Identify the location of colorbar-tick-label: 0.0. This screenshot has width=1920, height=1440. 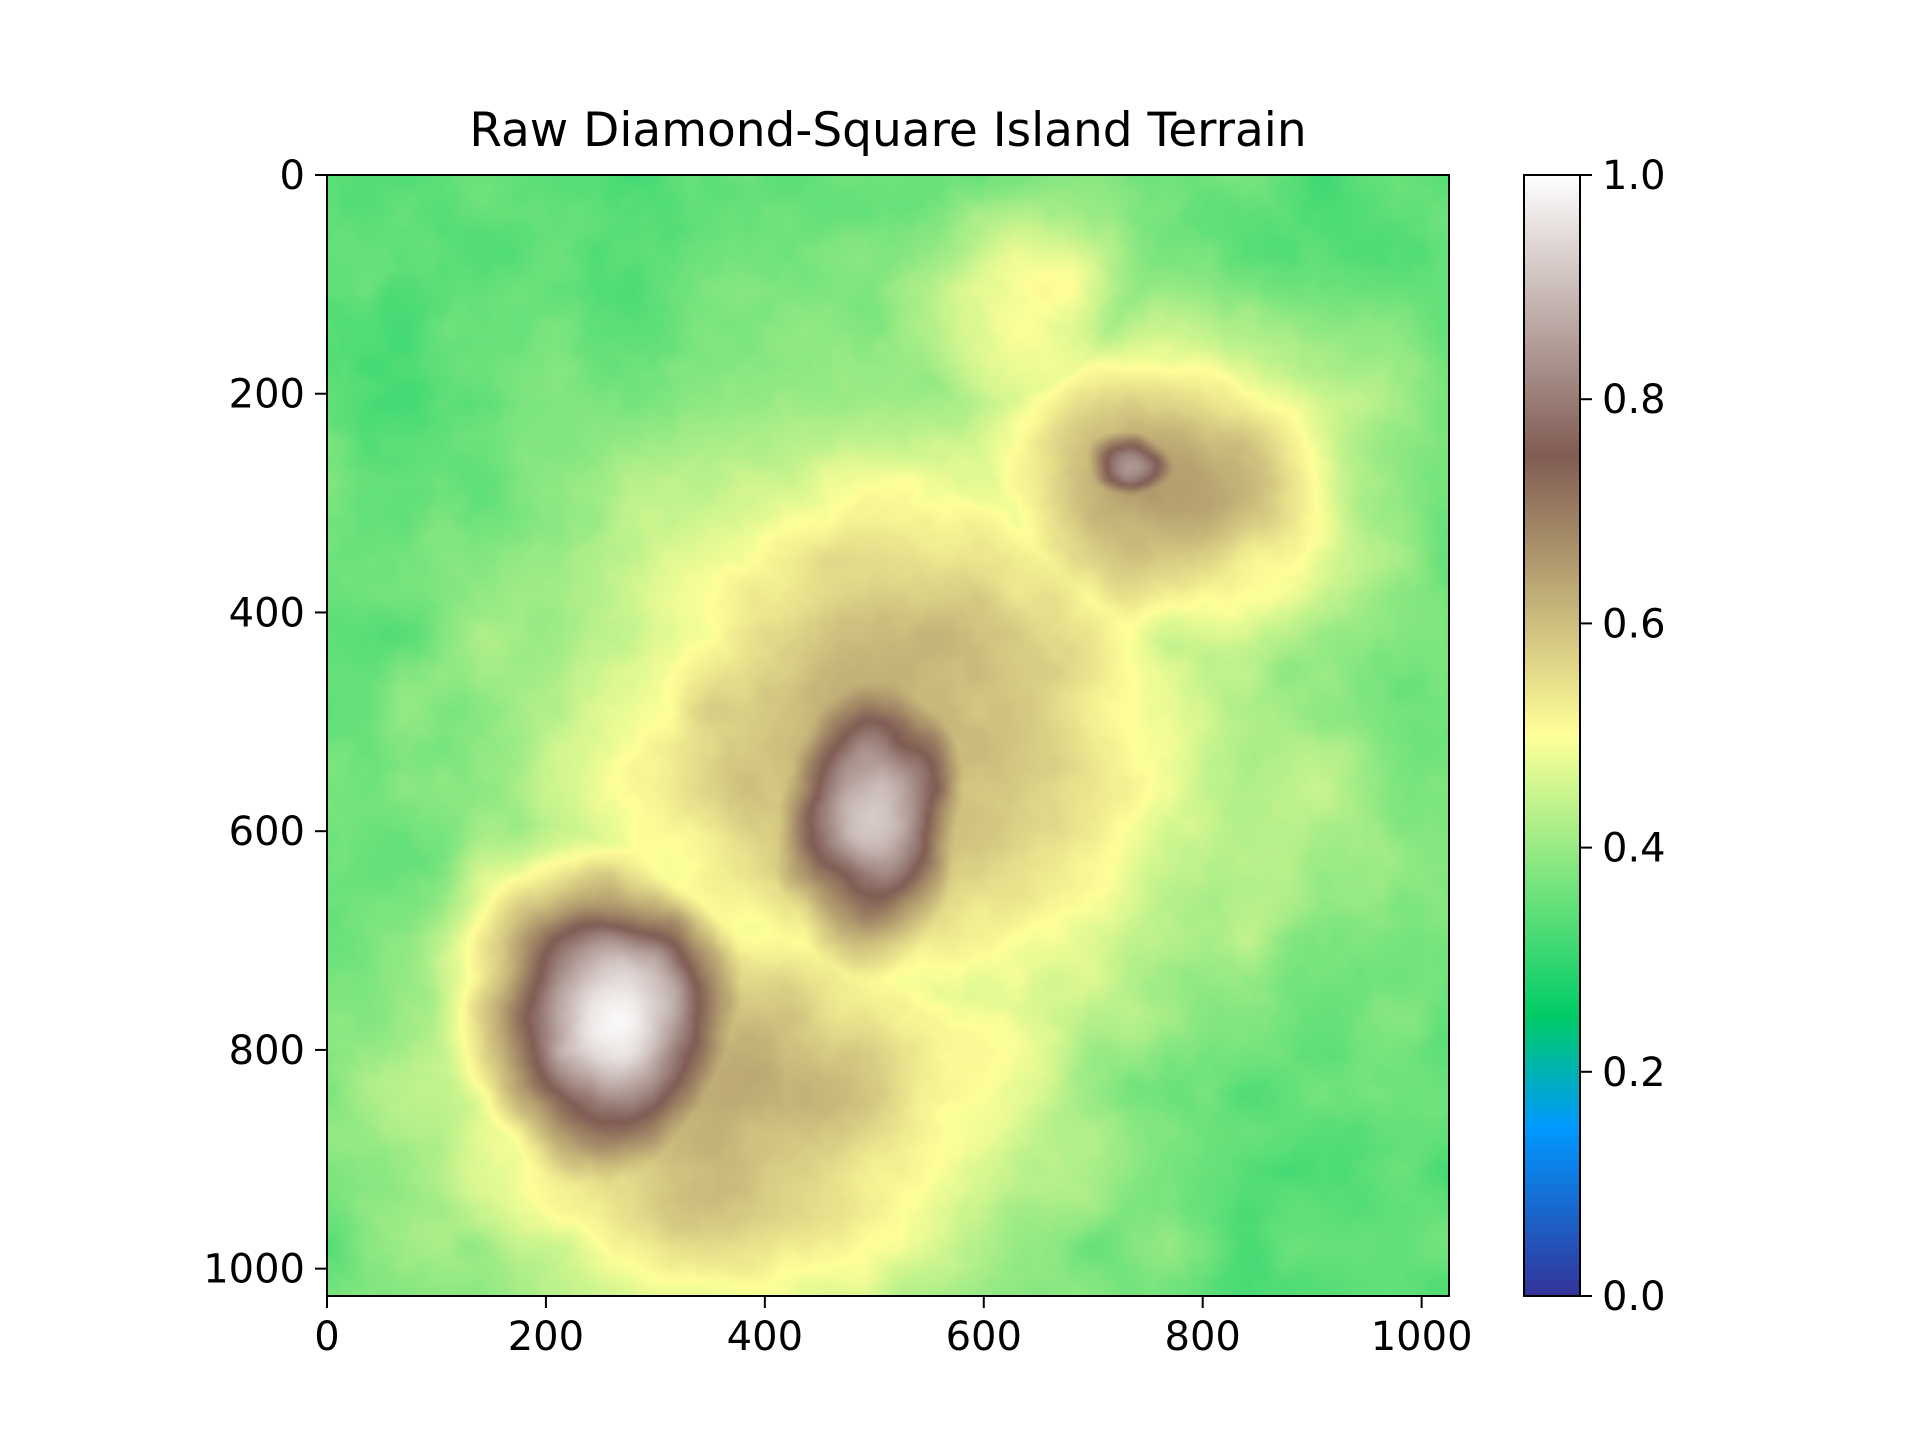
(1634, 1297).